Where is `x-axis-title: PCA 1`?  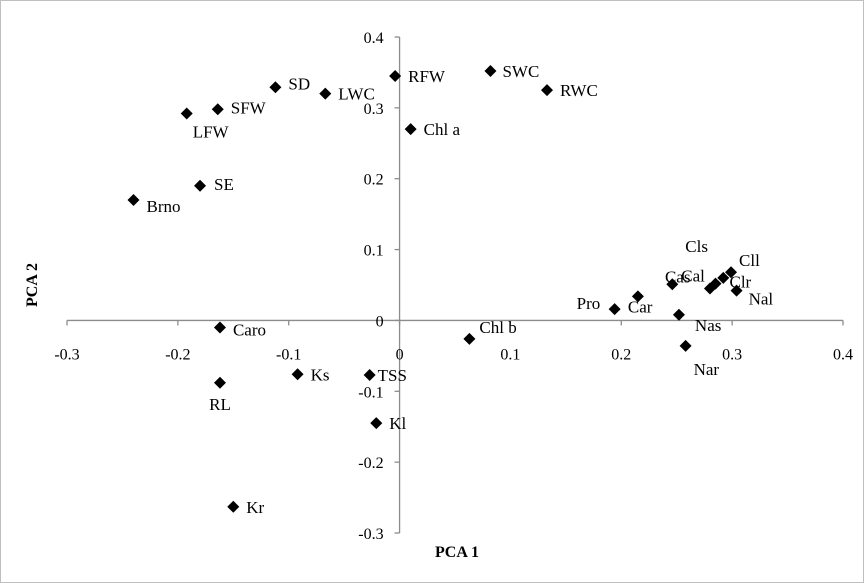 x-axis-title: PCA 1 is located at coordinates (457, 552).